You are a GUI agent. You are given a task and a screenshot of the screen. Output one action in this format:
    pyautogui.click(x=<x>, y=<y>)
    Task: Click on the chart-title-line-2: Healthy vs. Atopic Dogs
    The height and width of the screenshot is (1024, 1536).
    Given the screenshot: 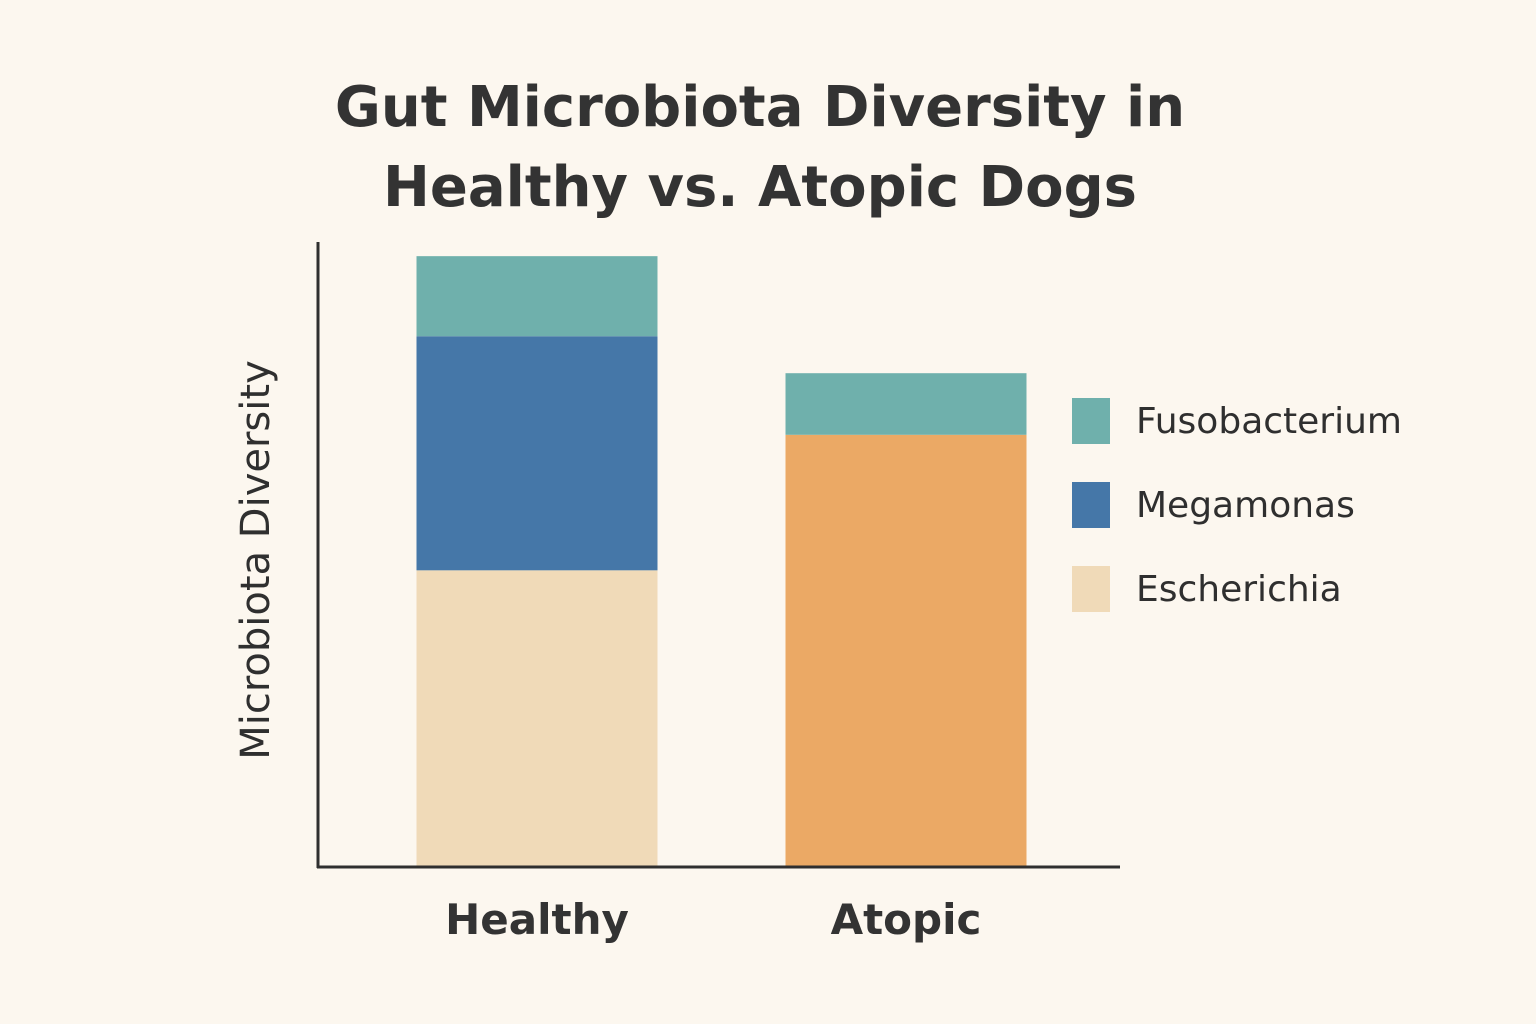 What is the action you would take?
    pyautogui.click(x=759, y=187)
    